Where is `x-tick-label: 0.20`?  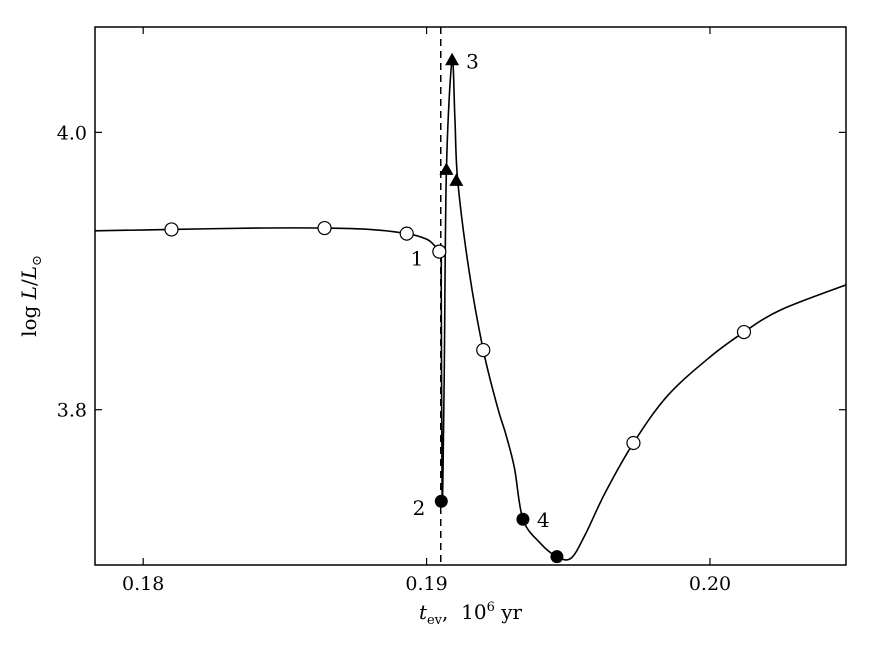 x-tick-label: 0.20 is located at coordinates (710, 584).